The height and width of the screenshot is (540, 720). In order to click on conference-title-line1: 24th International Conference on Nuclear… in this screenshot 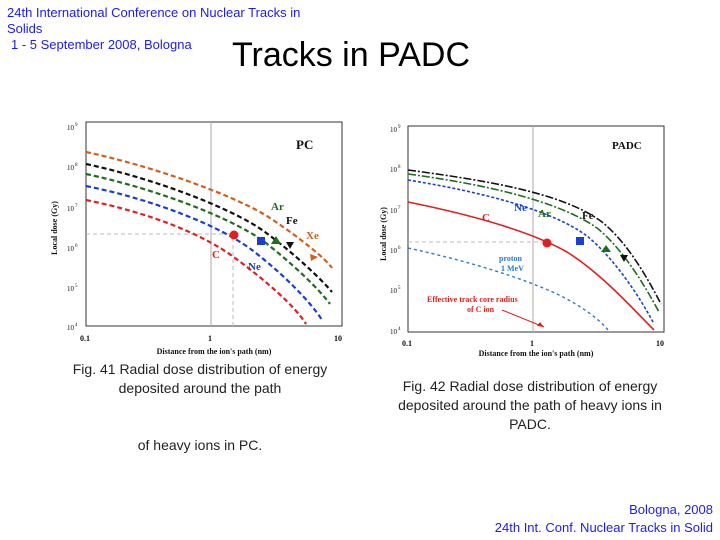, I will do `click(154, 12)`.